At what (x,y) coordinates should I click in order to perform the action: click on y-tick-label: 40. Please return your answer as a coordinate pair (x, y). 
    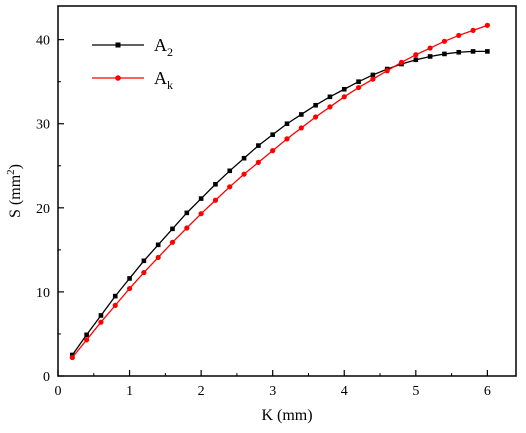
    Looking at the image, I should click on (43, 41).